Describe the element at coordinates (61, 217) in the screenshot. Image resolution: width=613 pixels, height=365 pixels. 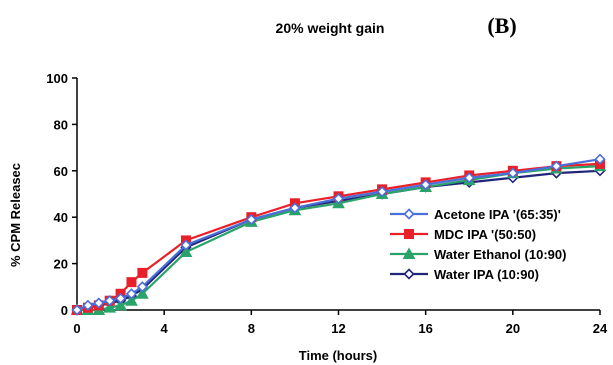
I see `y-tick-label: 40` at that location.